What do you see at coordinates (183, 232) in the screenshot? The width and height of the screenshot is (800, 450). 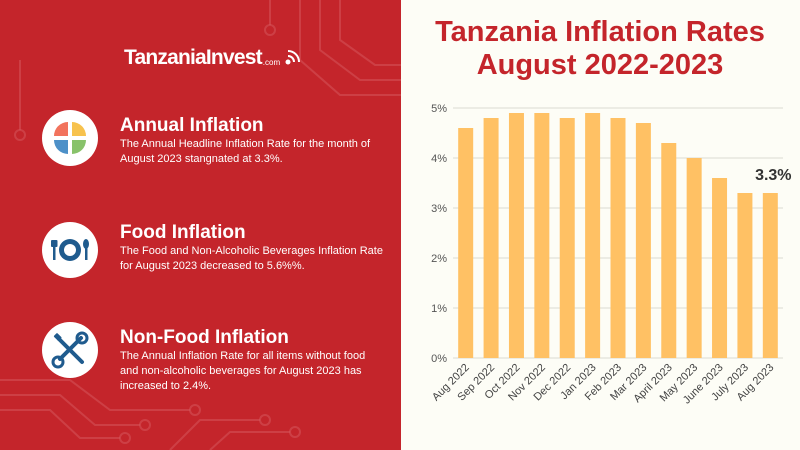 I see `food-inflation-title: Food Inflation` at bounding box center [183, 232].